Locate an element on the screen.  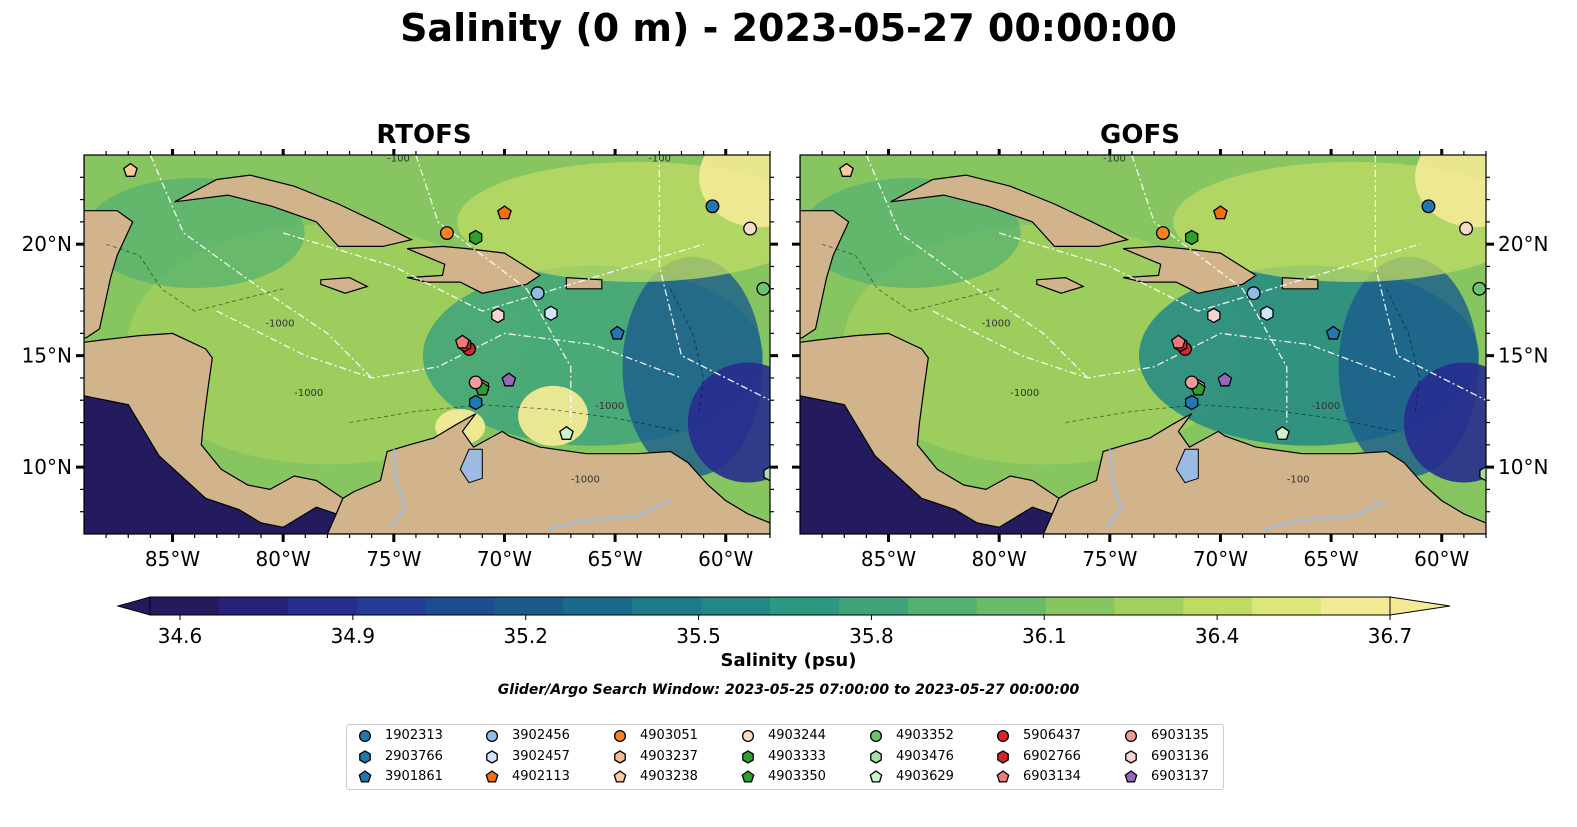
x-tick-label: 80°W is located at coordinates (999, 559).